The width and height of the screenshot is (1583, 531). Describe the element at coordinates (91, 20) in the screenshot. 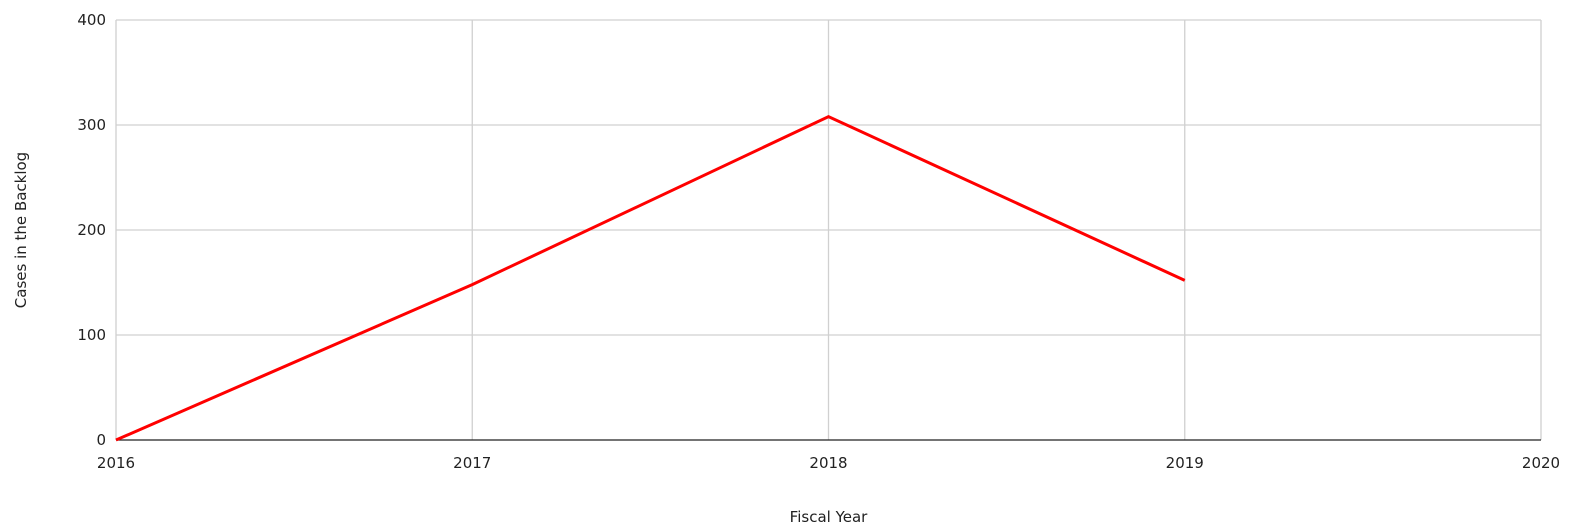

I see `y-tick-label: 400` at that location.